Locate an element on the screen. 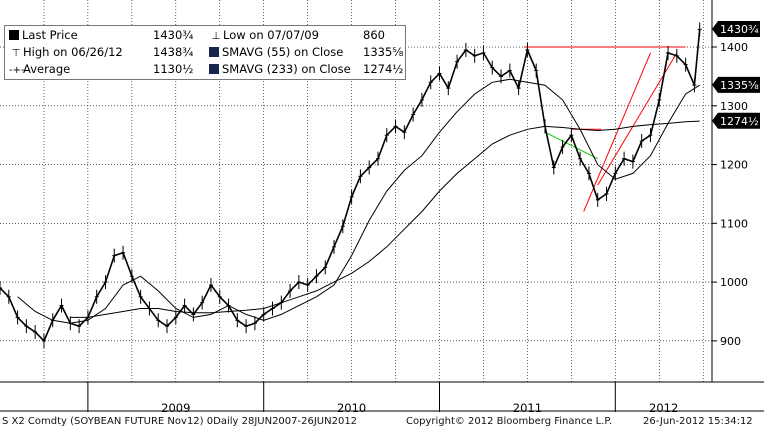  legend-last-price-value: 1430¾ is located at coordinates (173, 35).